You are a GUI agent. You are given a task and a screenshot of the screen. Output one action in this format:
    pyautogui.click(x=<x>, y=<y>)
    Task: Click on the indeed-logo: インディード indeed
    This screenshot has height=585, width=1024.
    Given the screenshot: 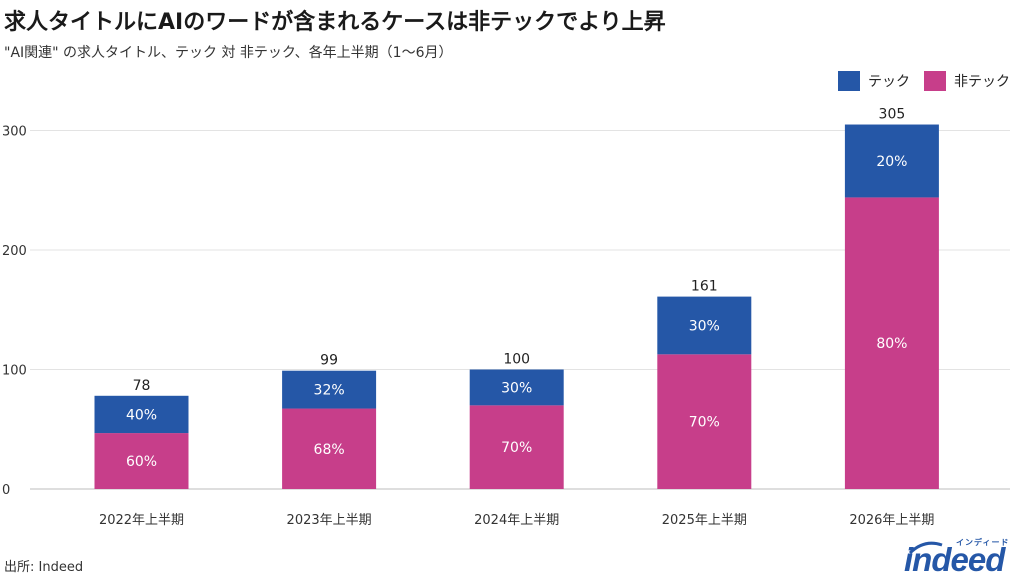 What is the action you would take?
    pyautogui.click(x=961, y=559)
    